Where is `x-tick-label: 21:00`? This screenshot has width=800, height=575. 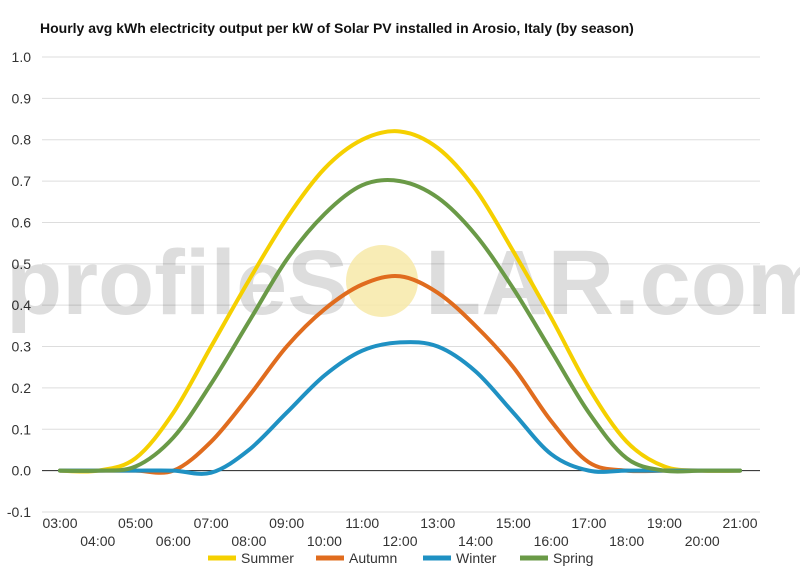
x-tick-label: 21:00 is located at coordinates (739, 523).